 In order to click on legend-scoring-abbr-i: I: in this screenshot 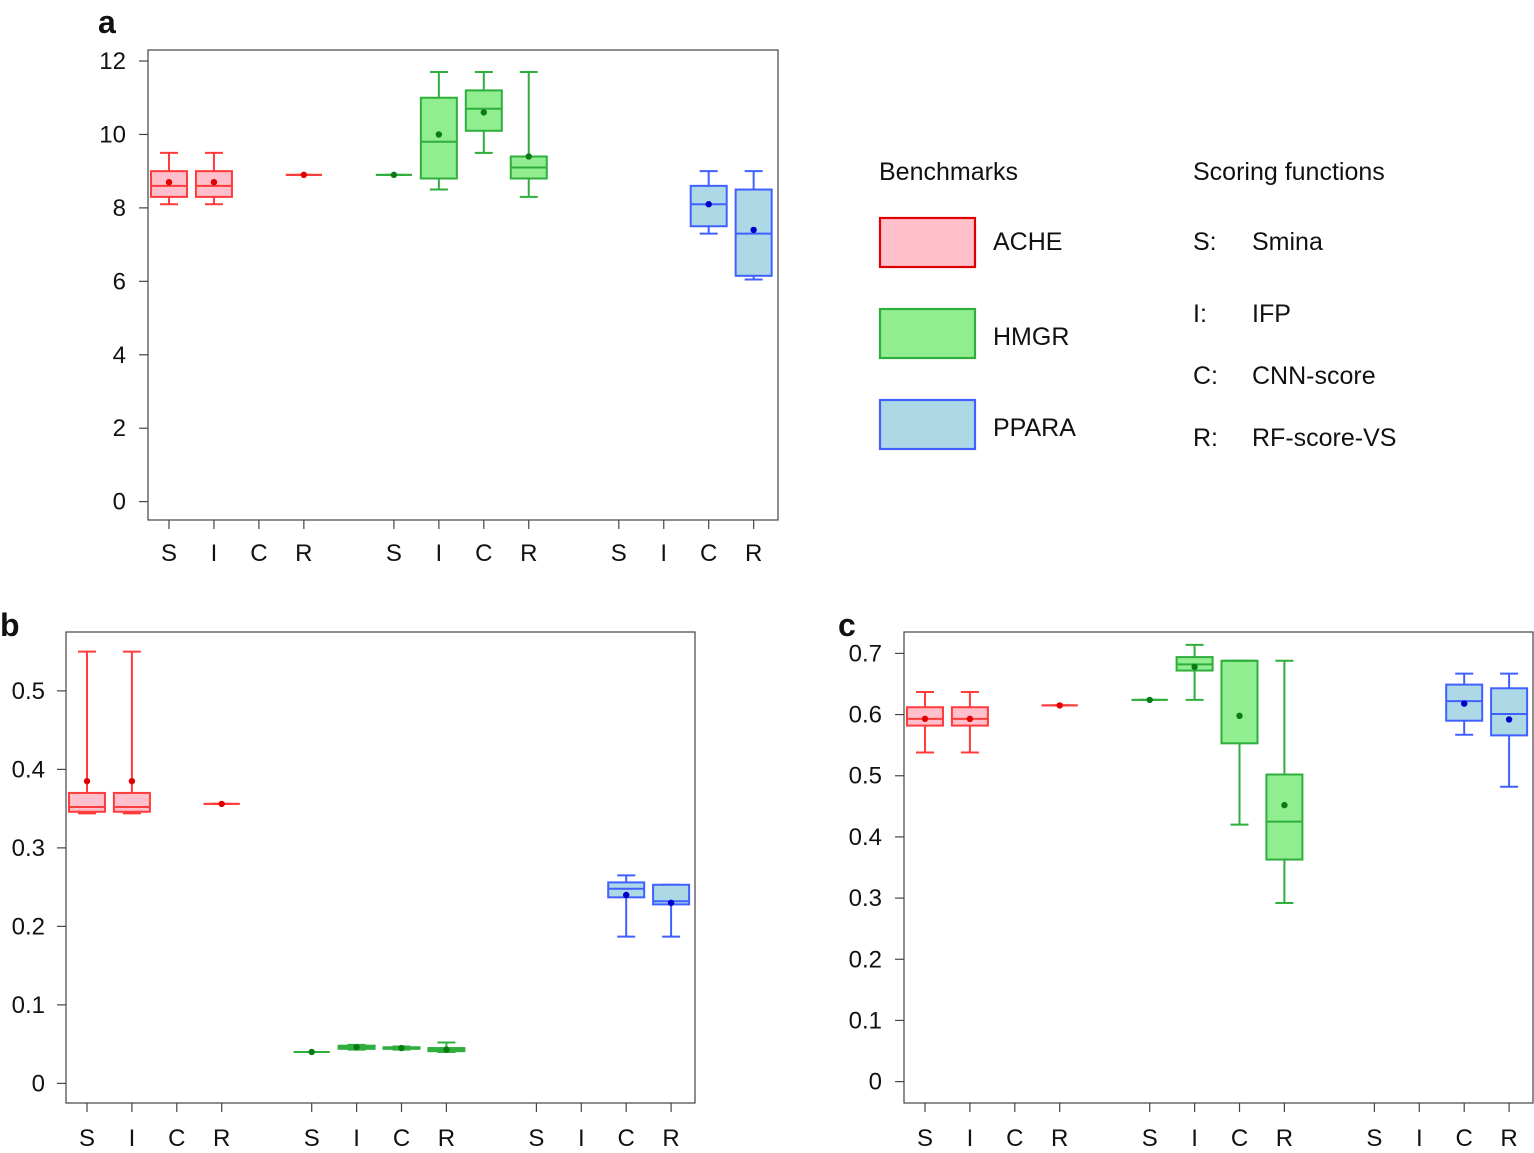, I will do `click(1200, 314)`.